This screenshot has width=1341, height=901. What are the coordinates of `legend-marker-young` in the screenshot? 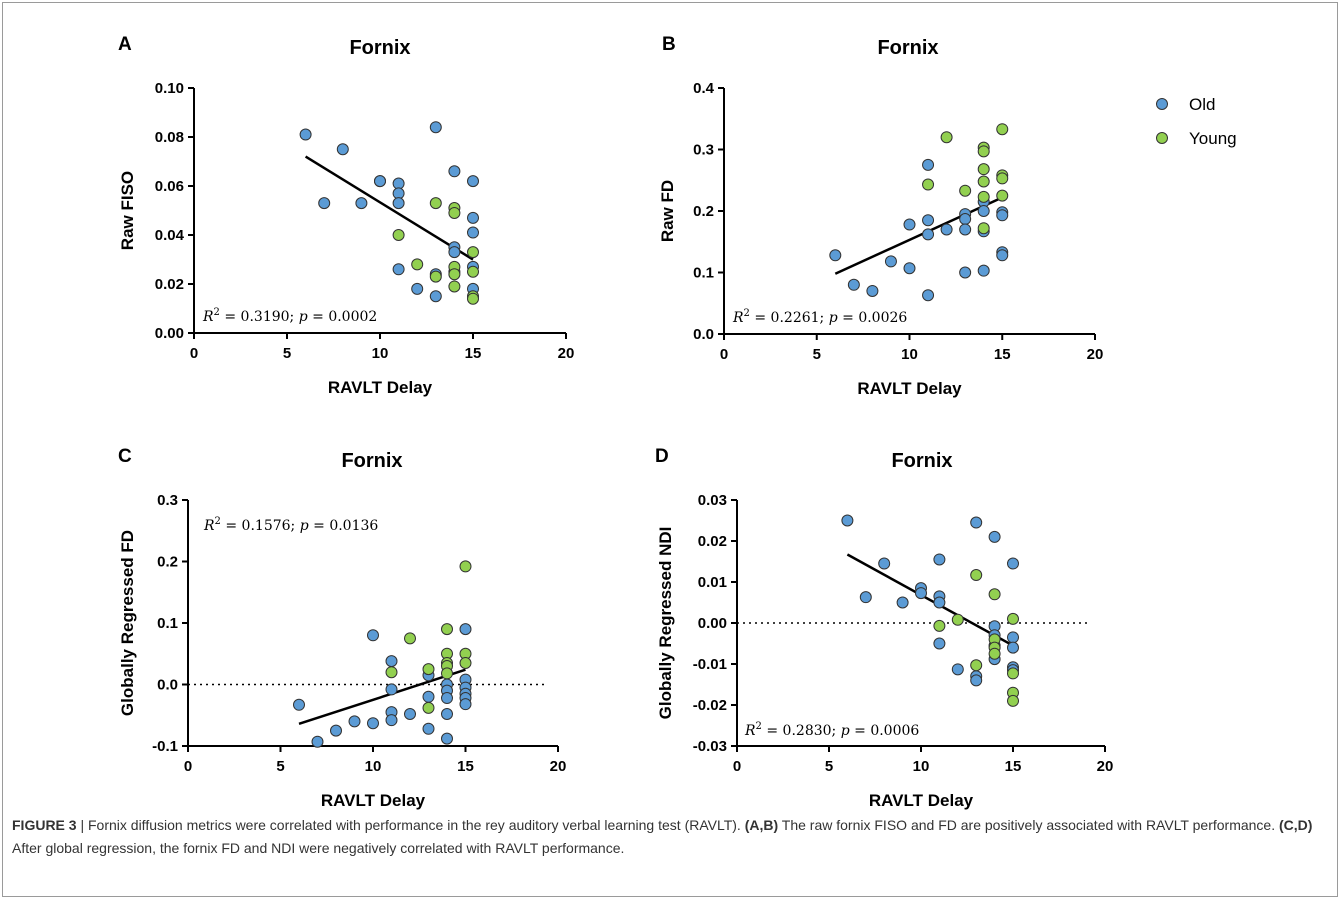 It's located at (1162, 138).